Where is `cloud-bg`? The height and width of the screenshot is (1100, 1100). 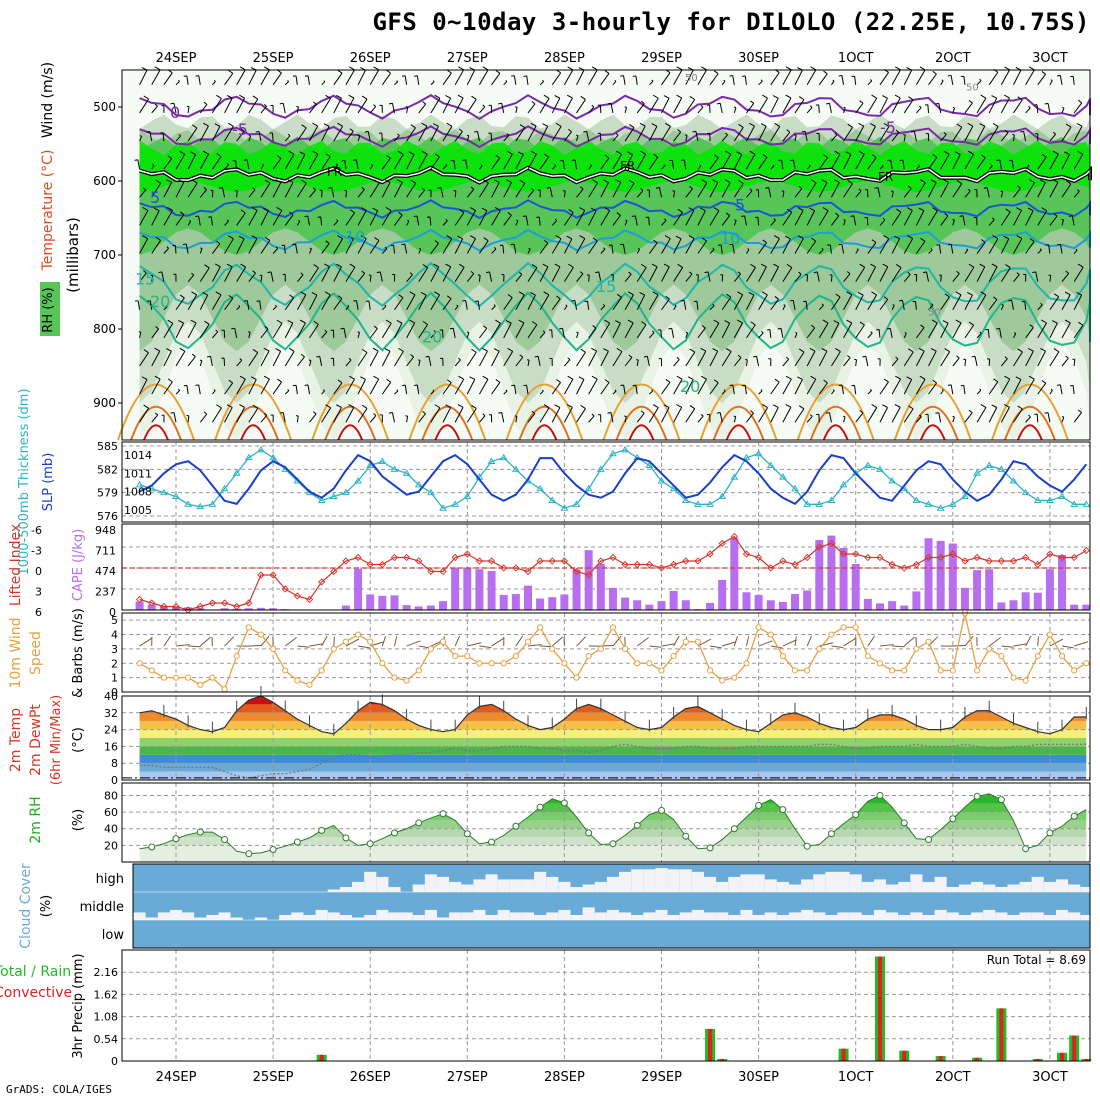
cloud-bg is located at coordinates (611, 906).